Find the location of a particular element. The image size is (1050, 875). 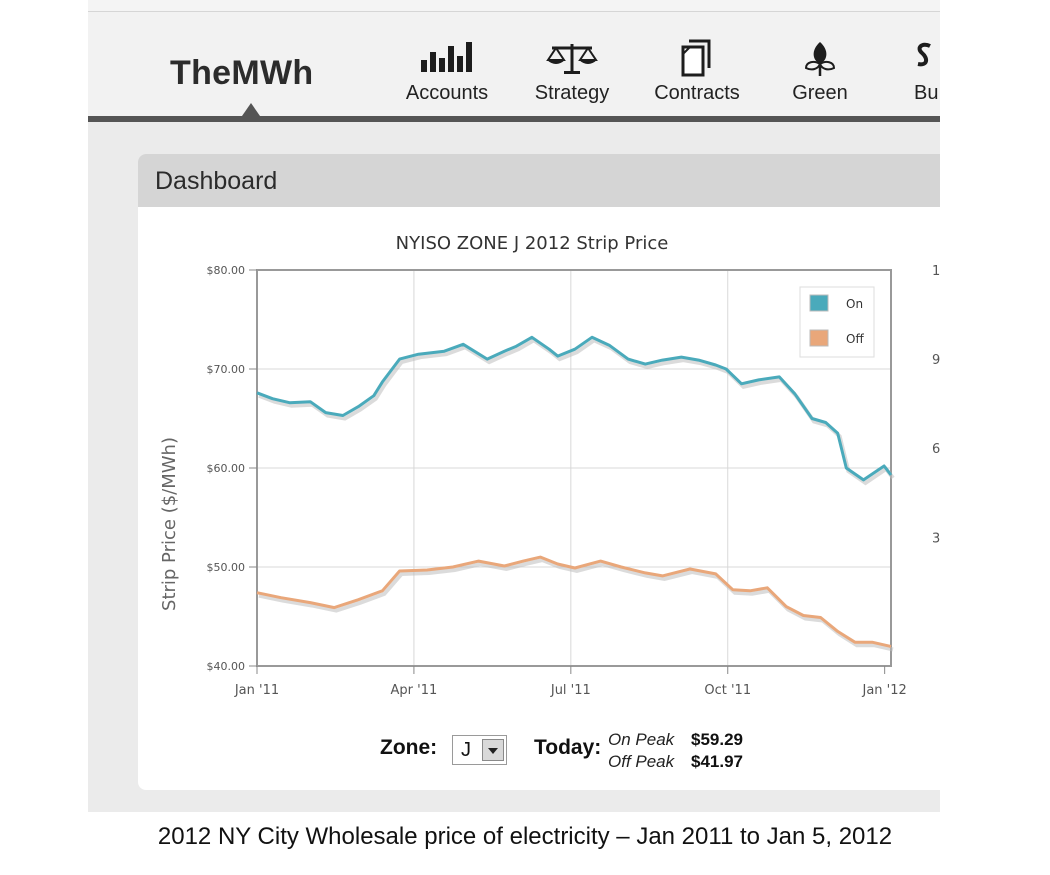

dashboard-title: Dashboard is located at coordinates (216, 181).